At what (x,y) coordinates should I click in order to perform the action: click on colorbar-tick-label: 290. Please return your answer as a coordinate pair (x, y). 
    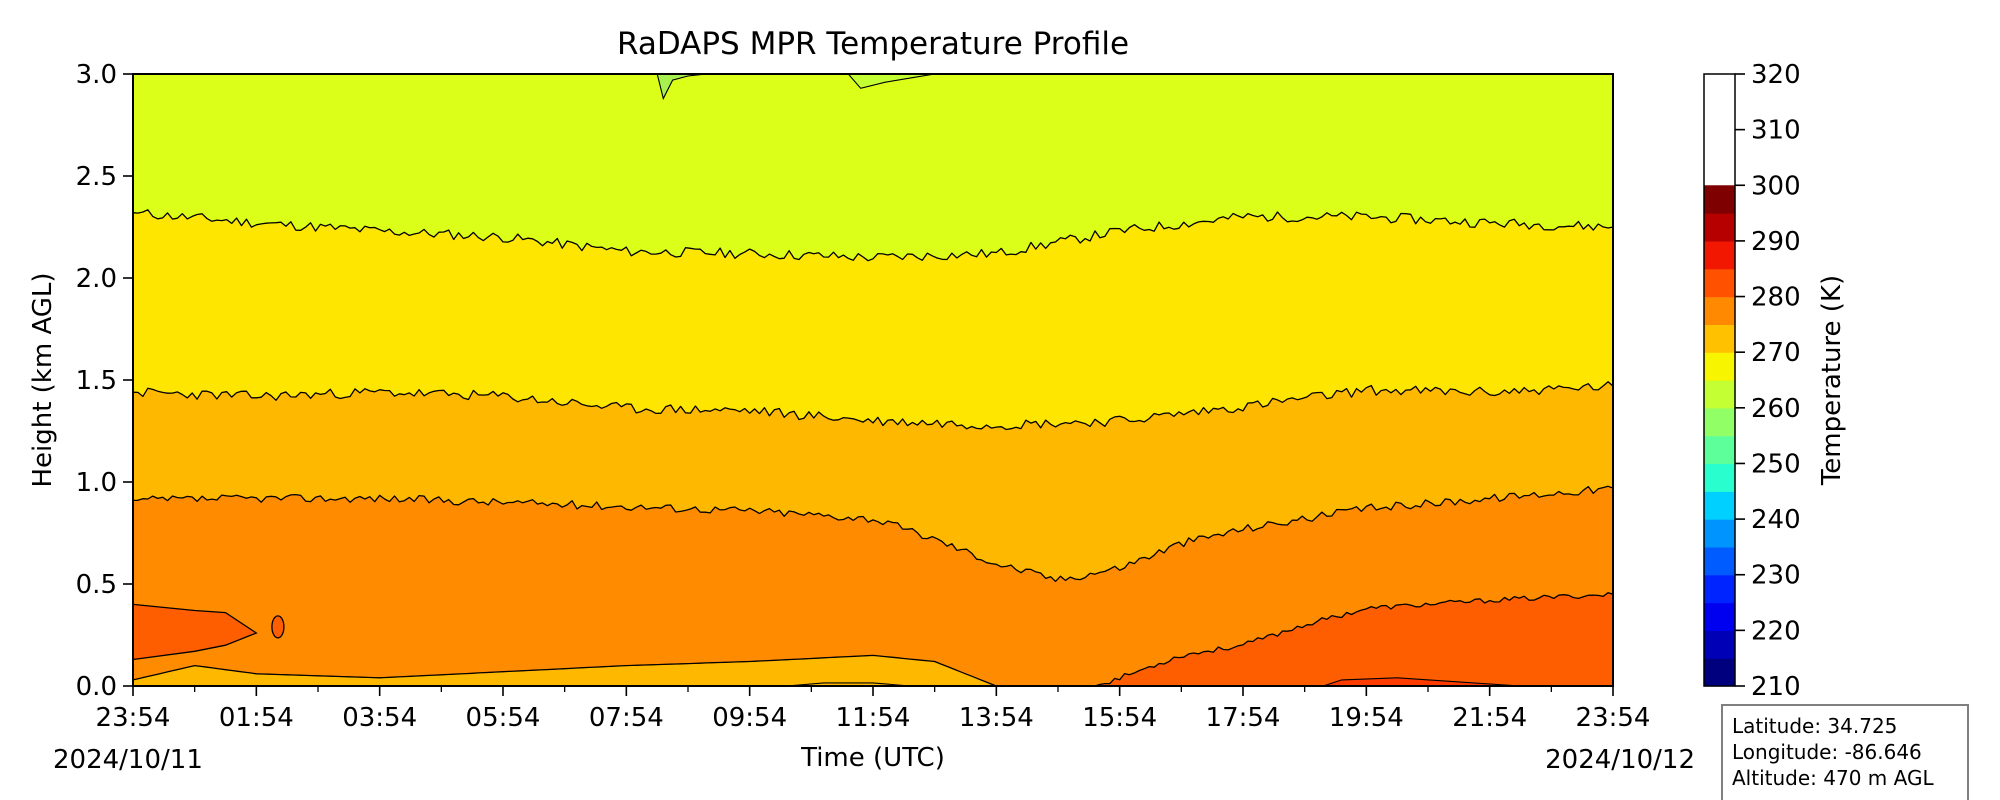
    Looking at the image, I should click on (1776, 242).